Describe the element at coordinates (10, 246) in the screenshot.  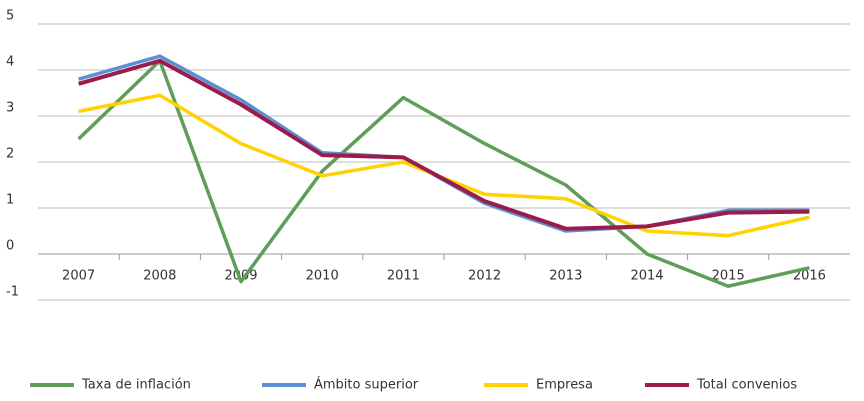
I see `y-tick-label: 0` at that location.